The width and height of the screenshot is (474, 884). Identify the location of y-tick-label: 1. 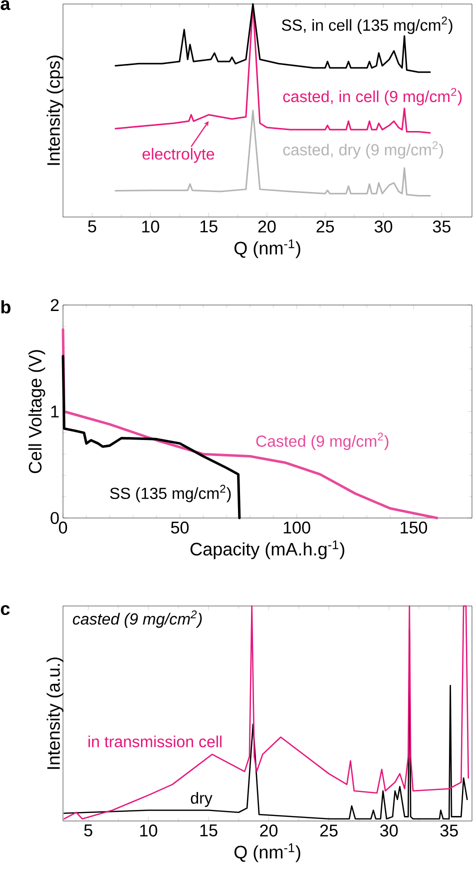
(55, 412).